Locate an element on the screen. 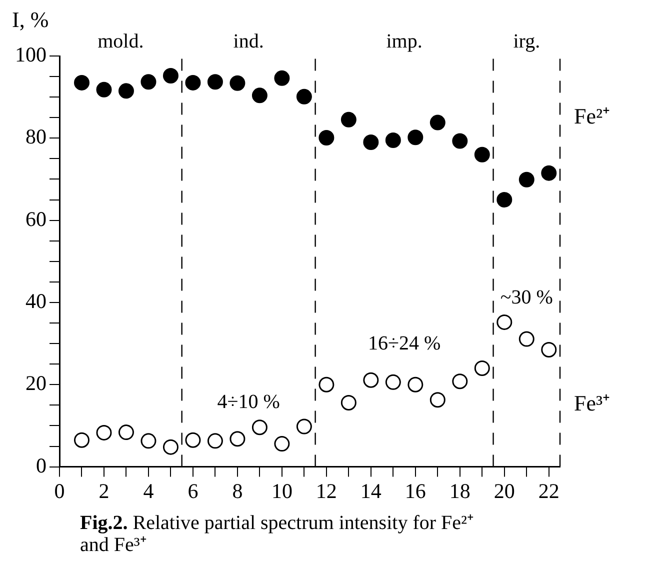 The height and width of the screenshot is (582, 650). text: Fig.2. Relative partial spectrum intensity for Fe²⁺ and Fe³⁺ is located at coordinates (278, 534).